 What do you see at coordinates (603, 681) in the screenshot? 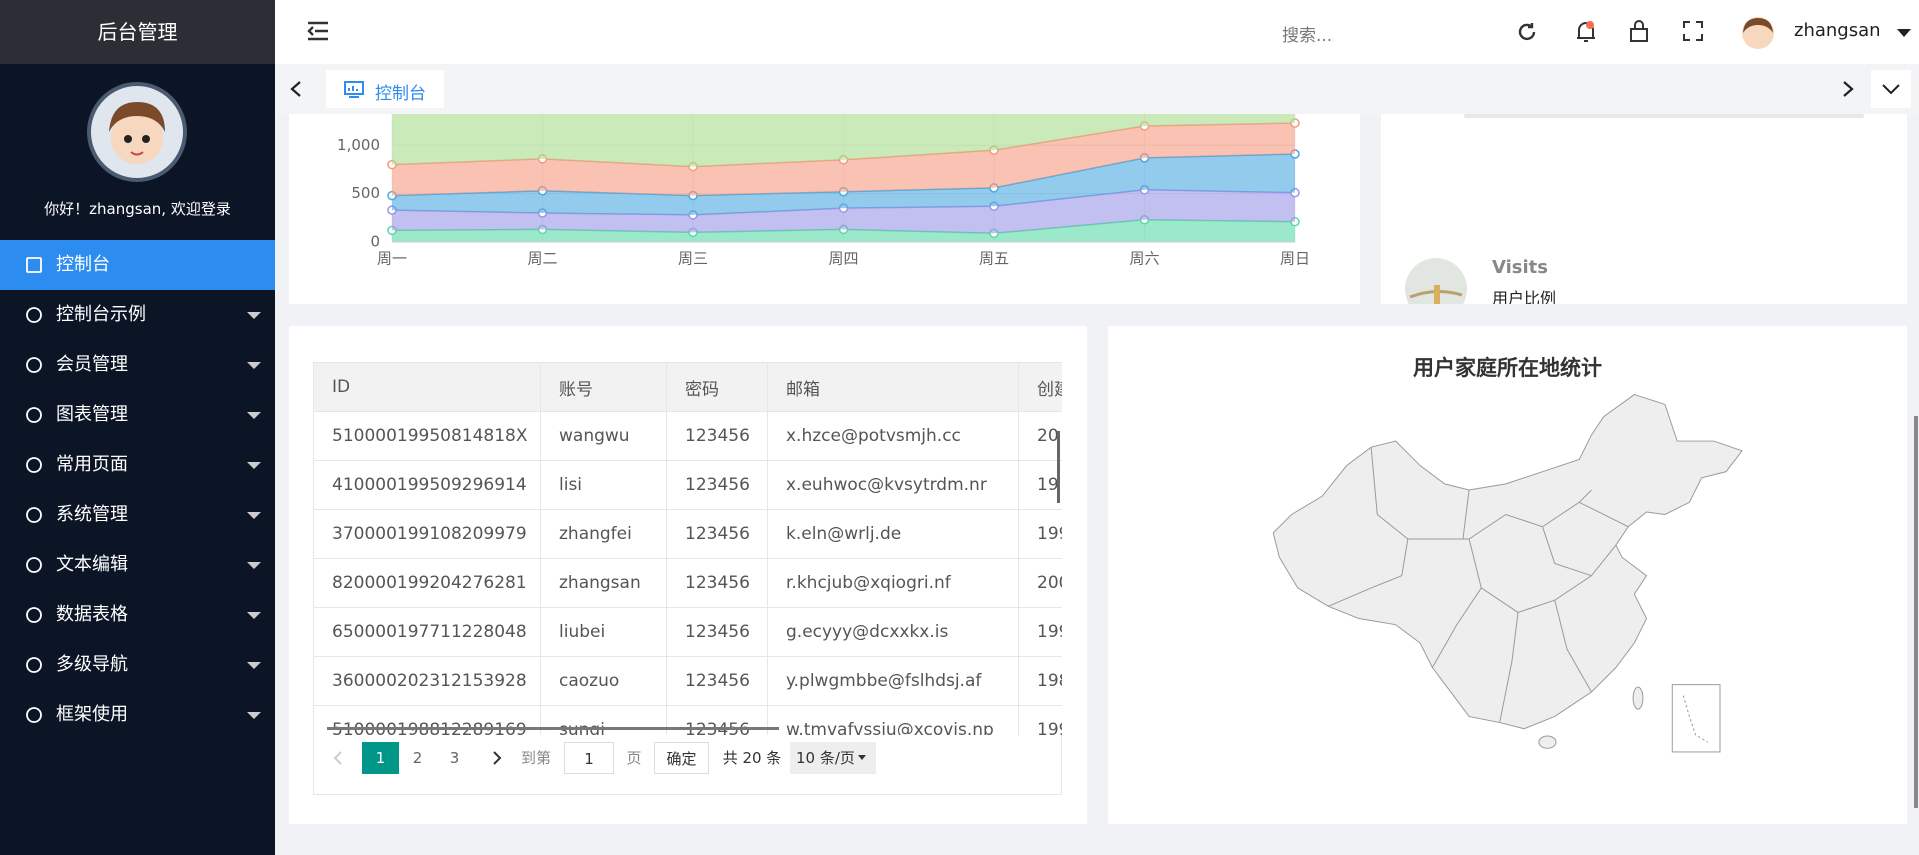
I see `table-cell: caozuo` at bounding box center [603, 681].